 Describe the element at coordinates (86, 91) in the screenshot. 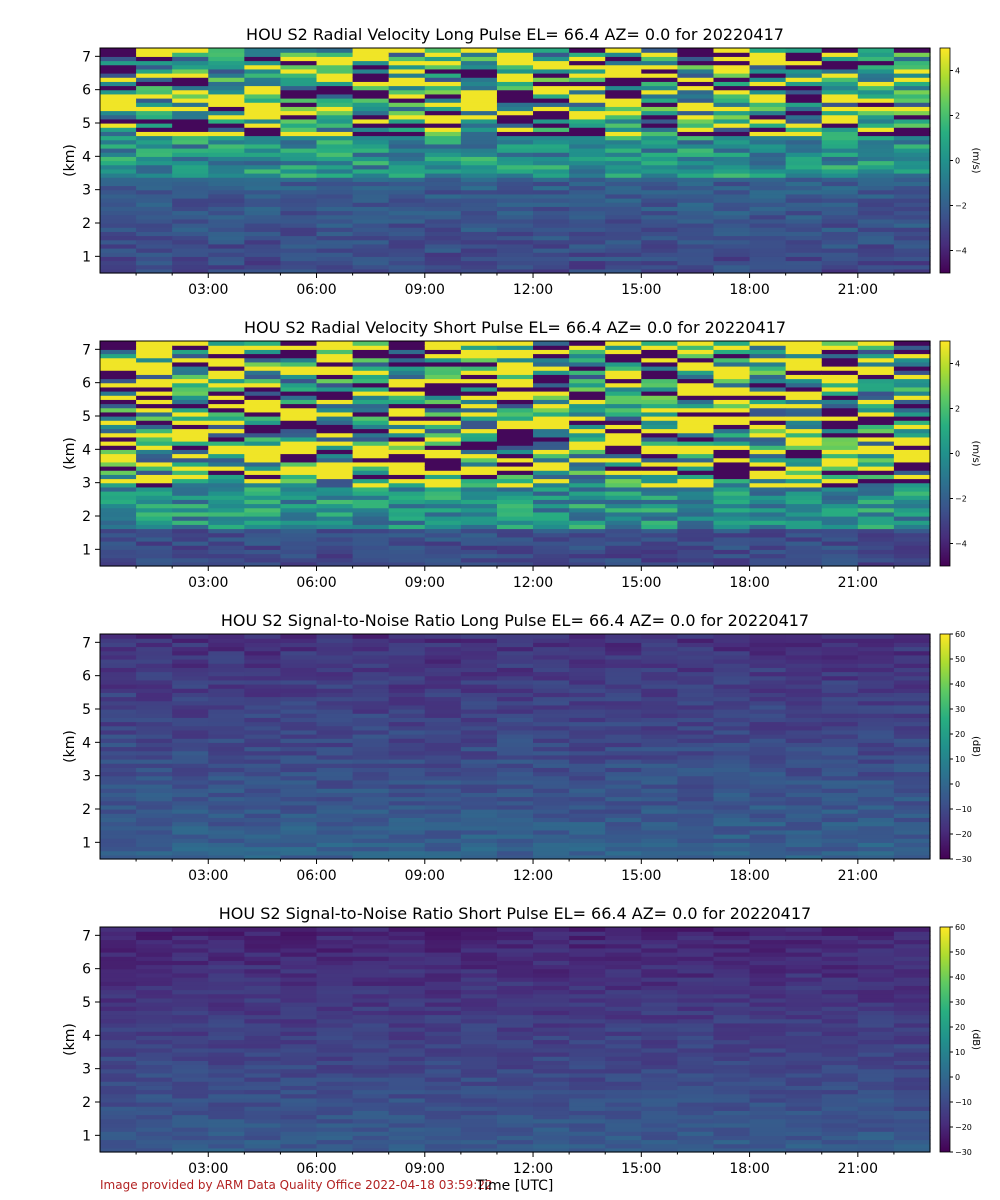

I see `y-tick-label: 6` at that location.